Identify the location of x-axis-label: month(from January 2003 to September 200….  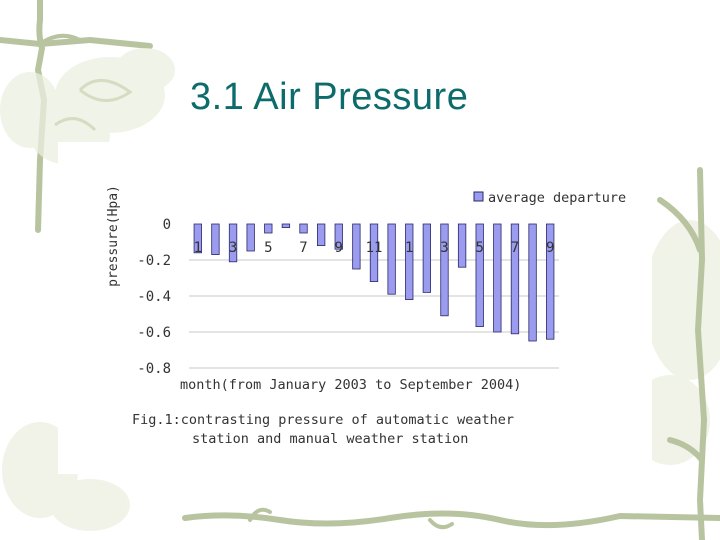
(350, 385).